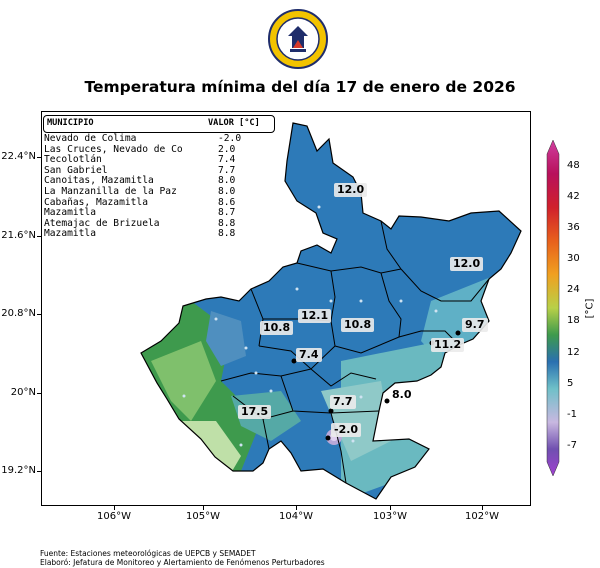  What do you see at coordinates (343, 402) in the screenshot?
I see `region-label-san-gabriel: 7.7` at bounding box center [343, 402].